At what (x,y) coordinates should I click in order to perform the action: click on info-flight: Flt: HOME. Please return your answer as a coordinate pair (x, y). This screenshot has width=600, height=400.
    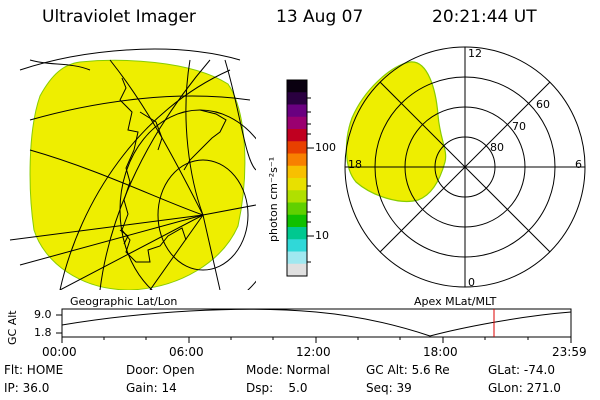
    Looking at the image, I should click on (34, 370).